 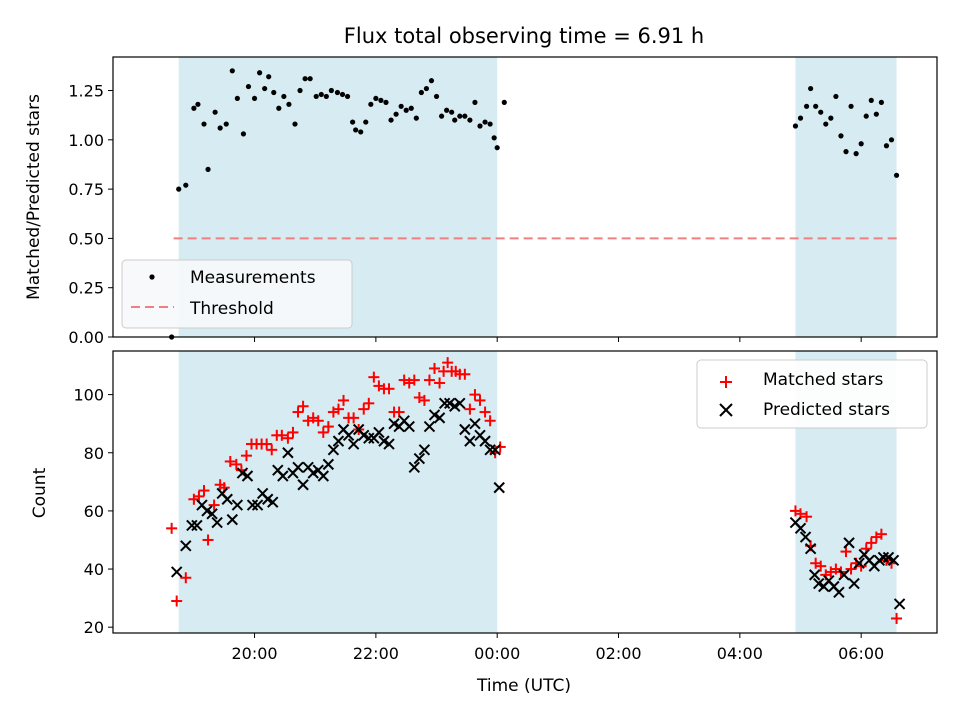 I want to click on x-tick-label-1: 22:00, so click(x=376, y=653).